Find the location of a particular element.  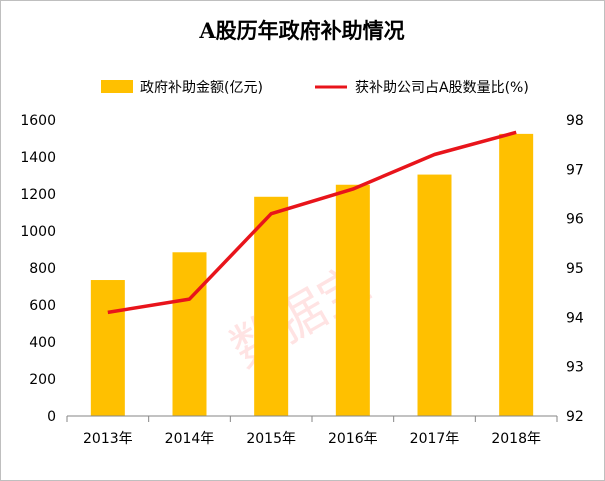

legend-label-line: 获补助公司占A股数量比(%) is located at coordinates (442, 88).